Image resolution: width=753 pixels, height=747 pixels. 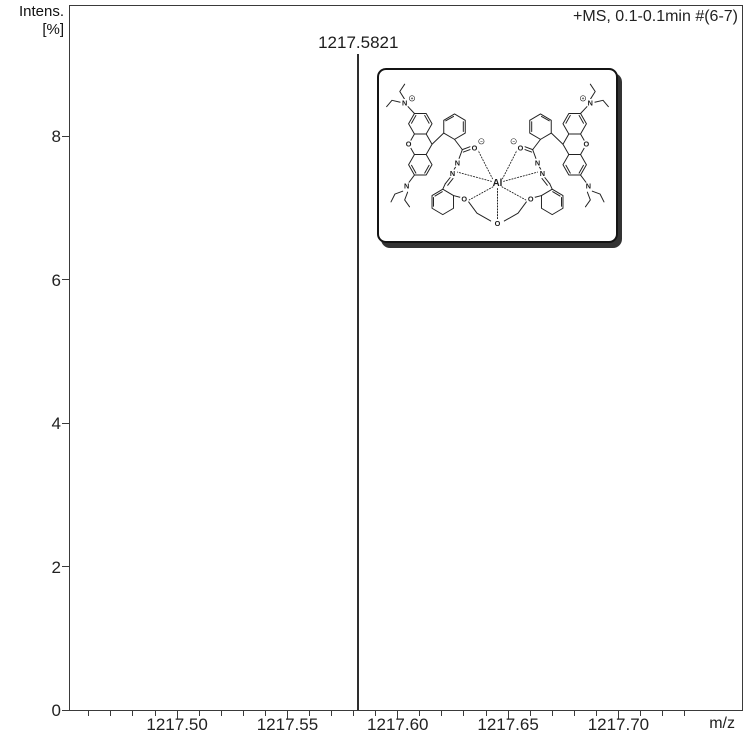 I want to click on minus-charge-left: −, so click(x=481, y=141).